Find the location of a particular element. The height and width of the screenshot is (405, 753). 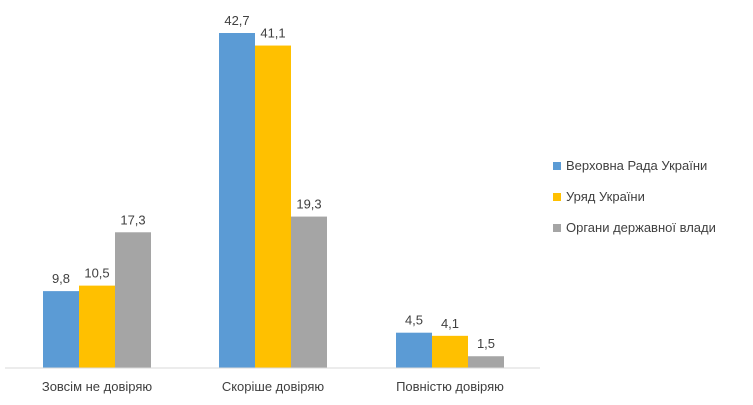

data-label: 4,5 is located at coordinates (414, 320).